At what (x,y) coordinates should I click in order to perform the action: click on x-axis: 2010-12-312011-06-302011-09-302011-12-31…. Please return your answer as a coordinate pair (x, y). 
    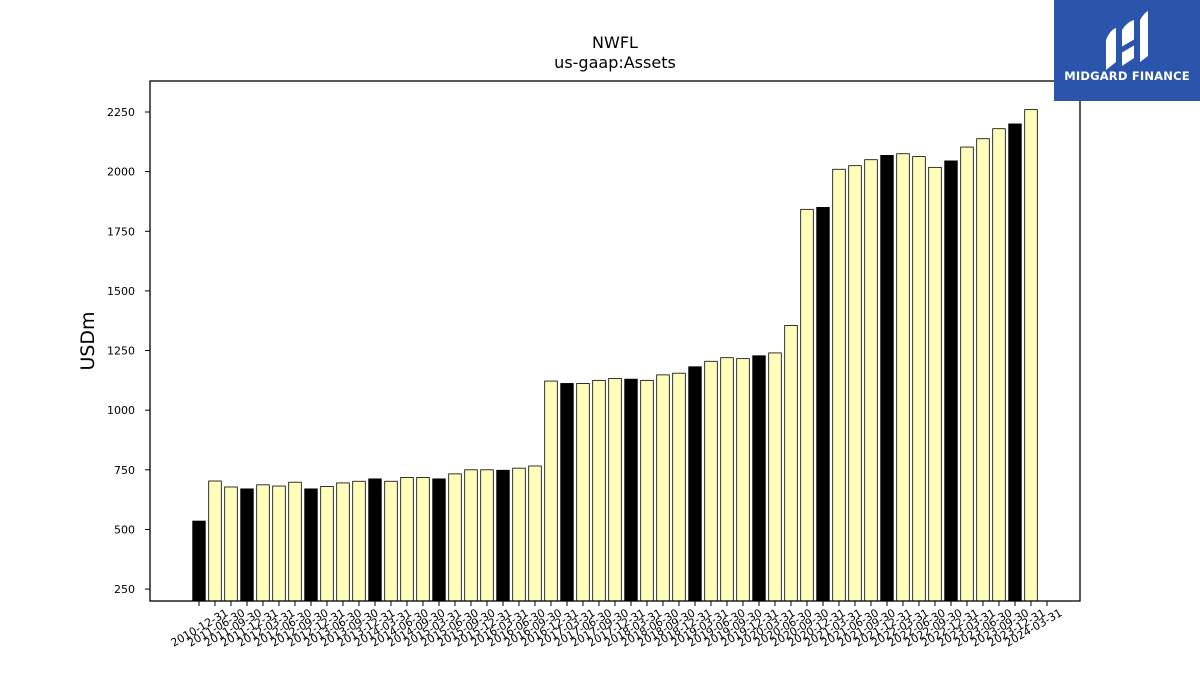
    Looking at the image, I should click on (617, 625).